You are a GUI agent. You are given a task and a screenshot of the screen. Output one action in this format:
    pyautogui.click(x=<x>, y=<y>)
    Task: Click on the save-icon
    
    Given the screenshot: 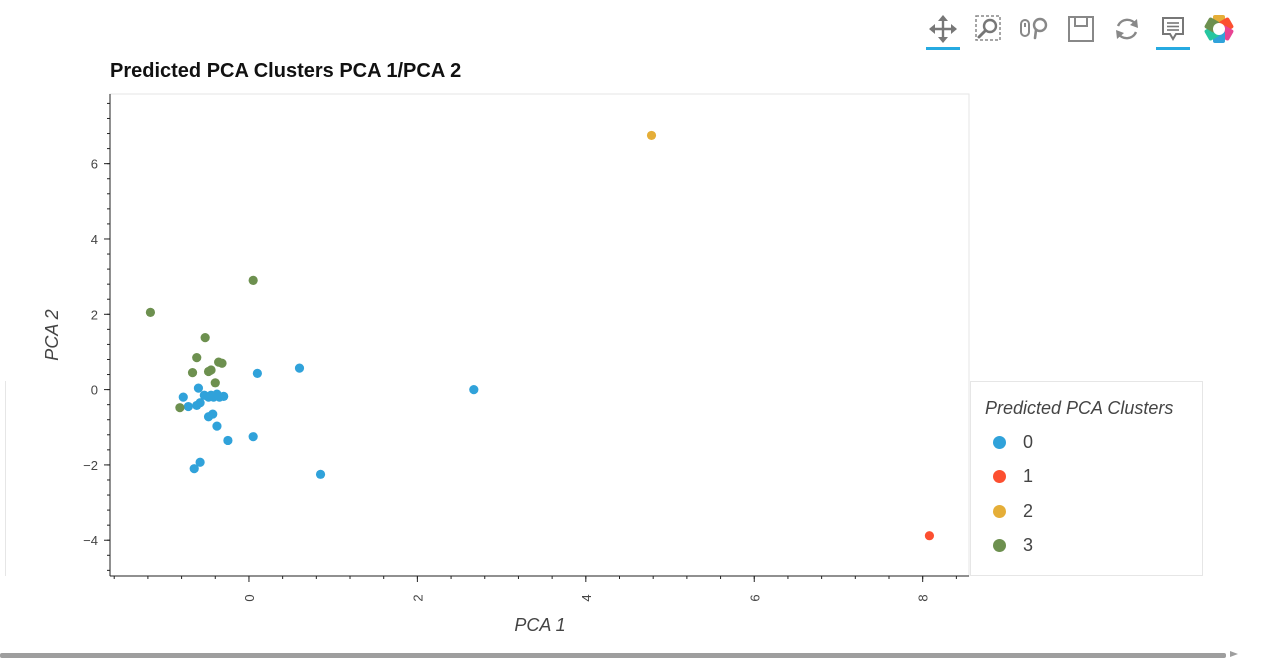 What is the action you would take?
    pyautogui.click(x=1081, y=29)
    